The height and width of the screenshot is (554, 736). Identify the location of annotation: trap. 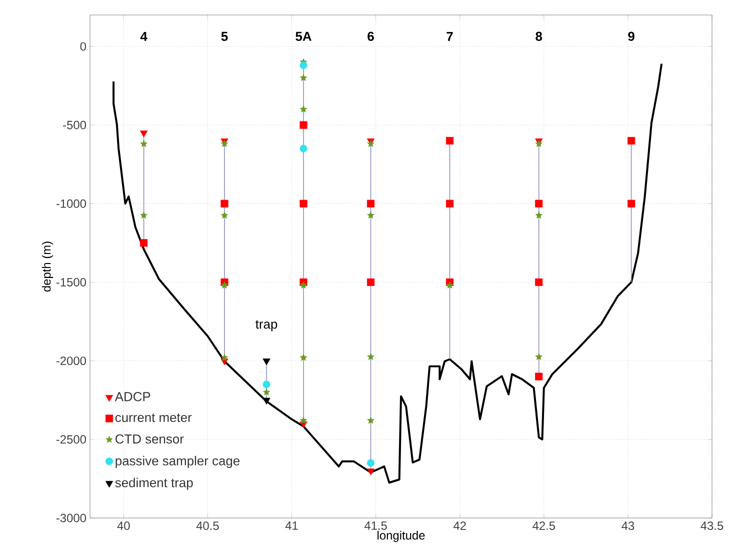
(267, 326).